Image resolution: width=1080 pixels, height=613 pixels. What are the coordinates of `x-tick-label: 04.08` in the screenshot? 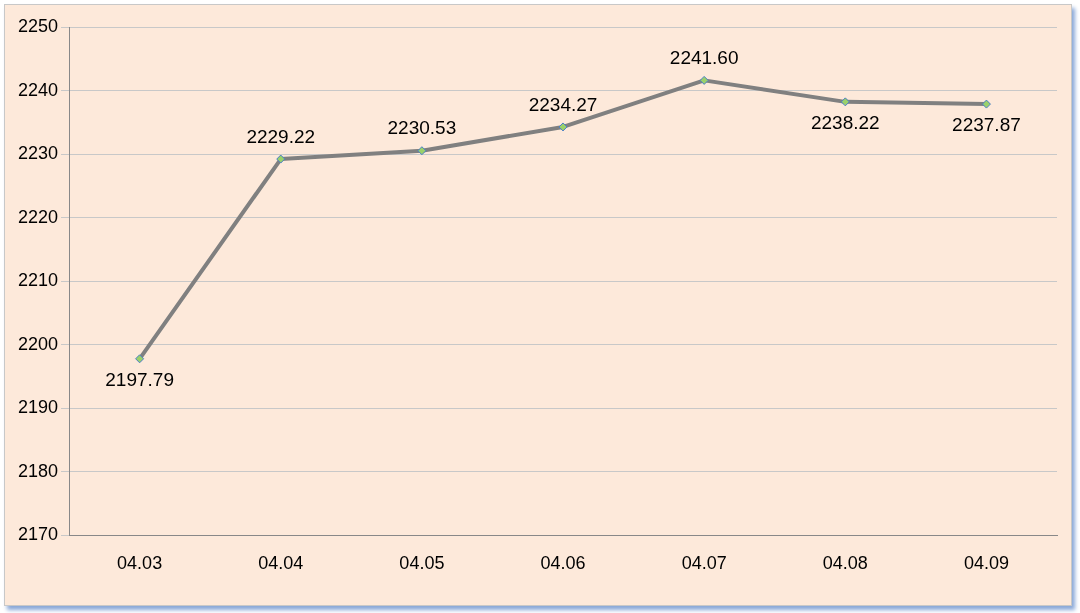 It's located at (845, 563).